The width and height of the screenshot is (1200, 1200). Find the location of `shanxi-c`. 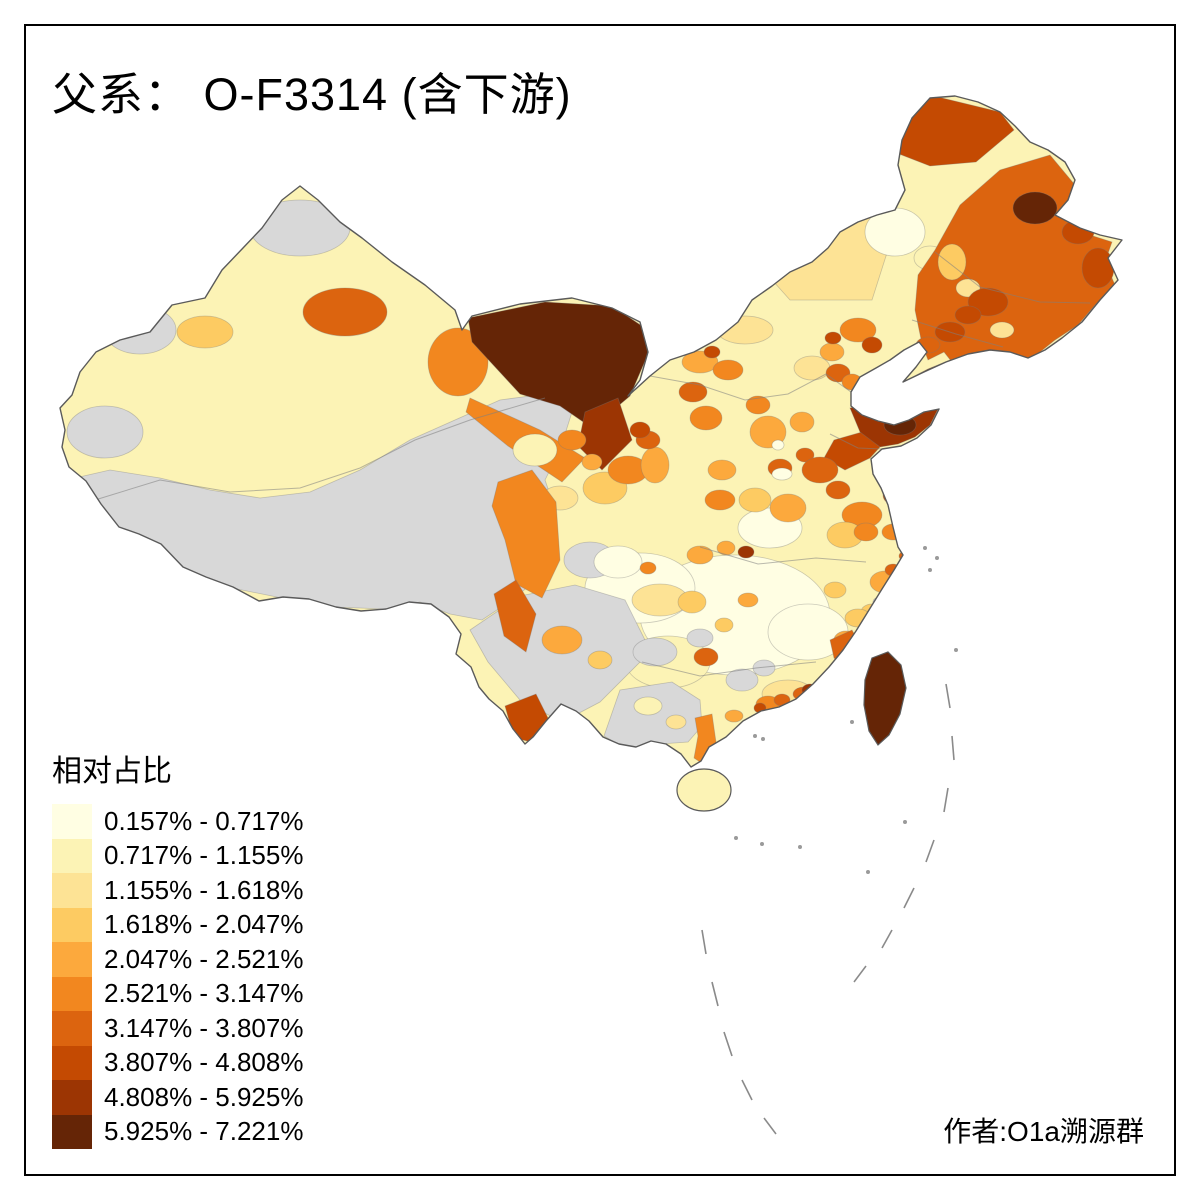

shanxi-c is located at coordinates (768, 432).